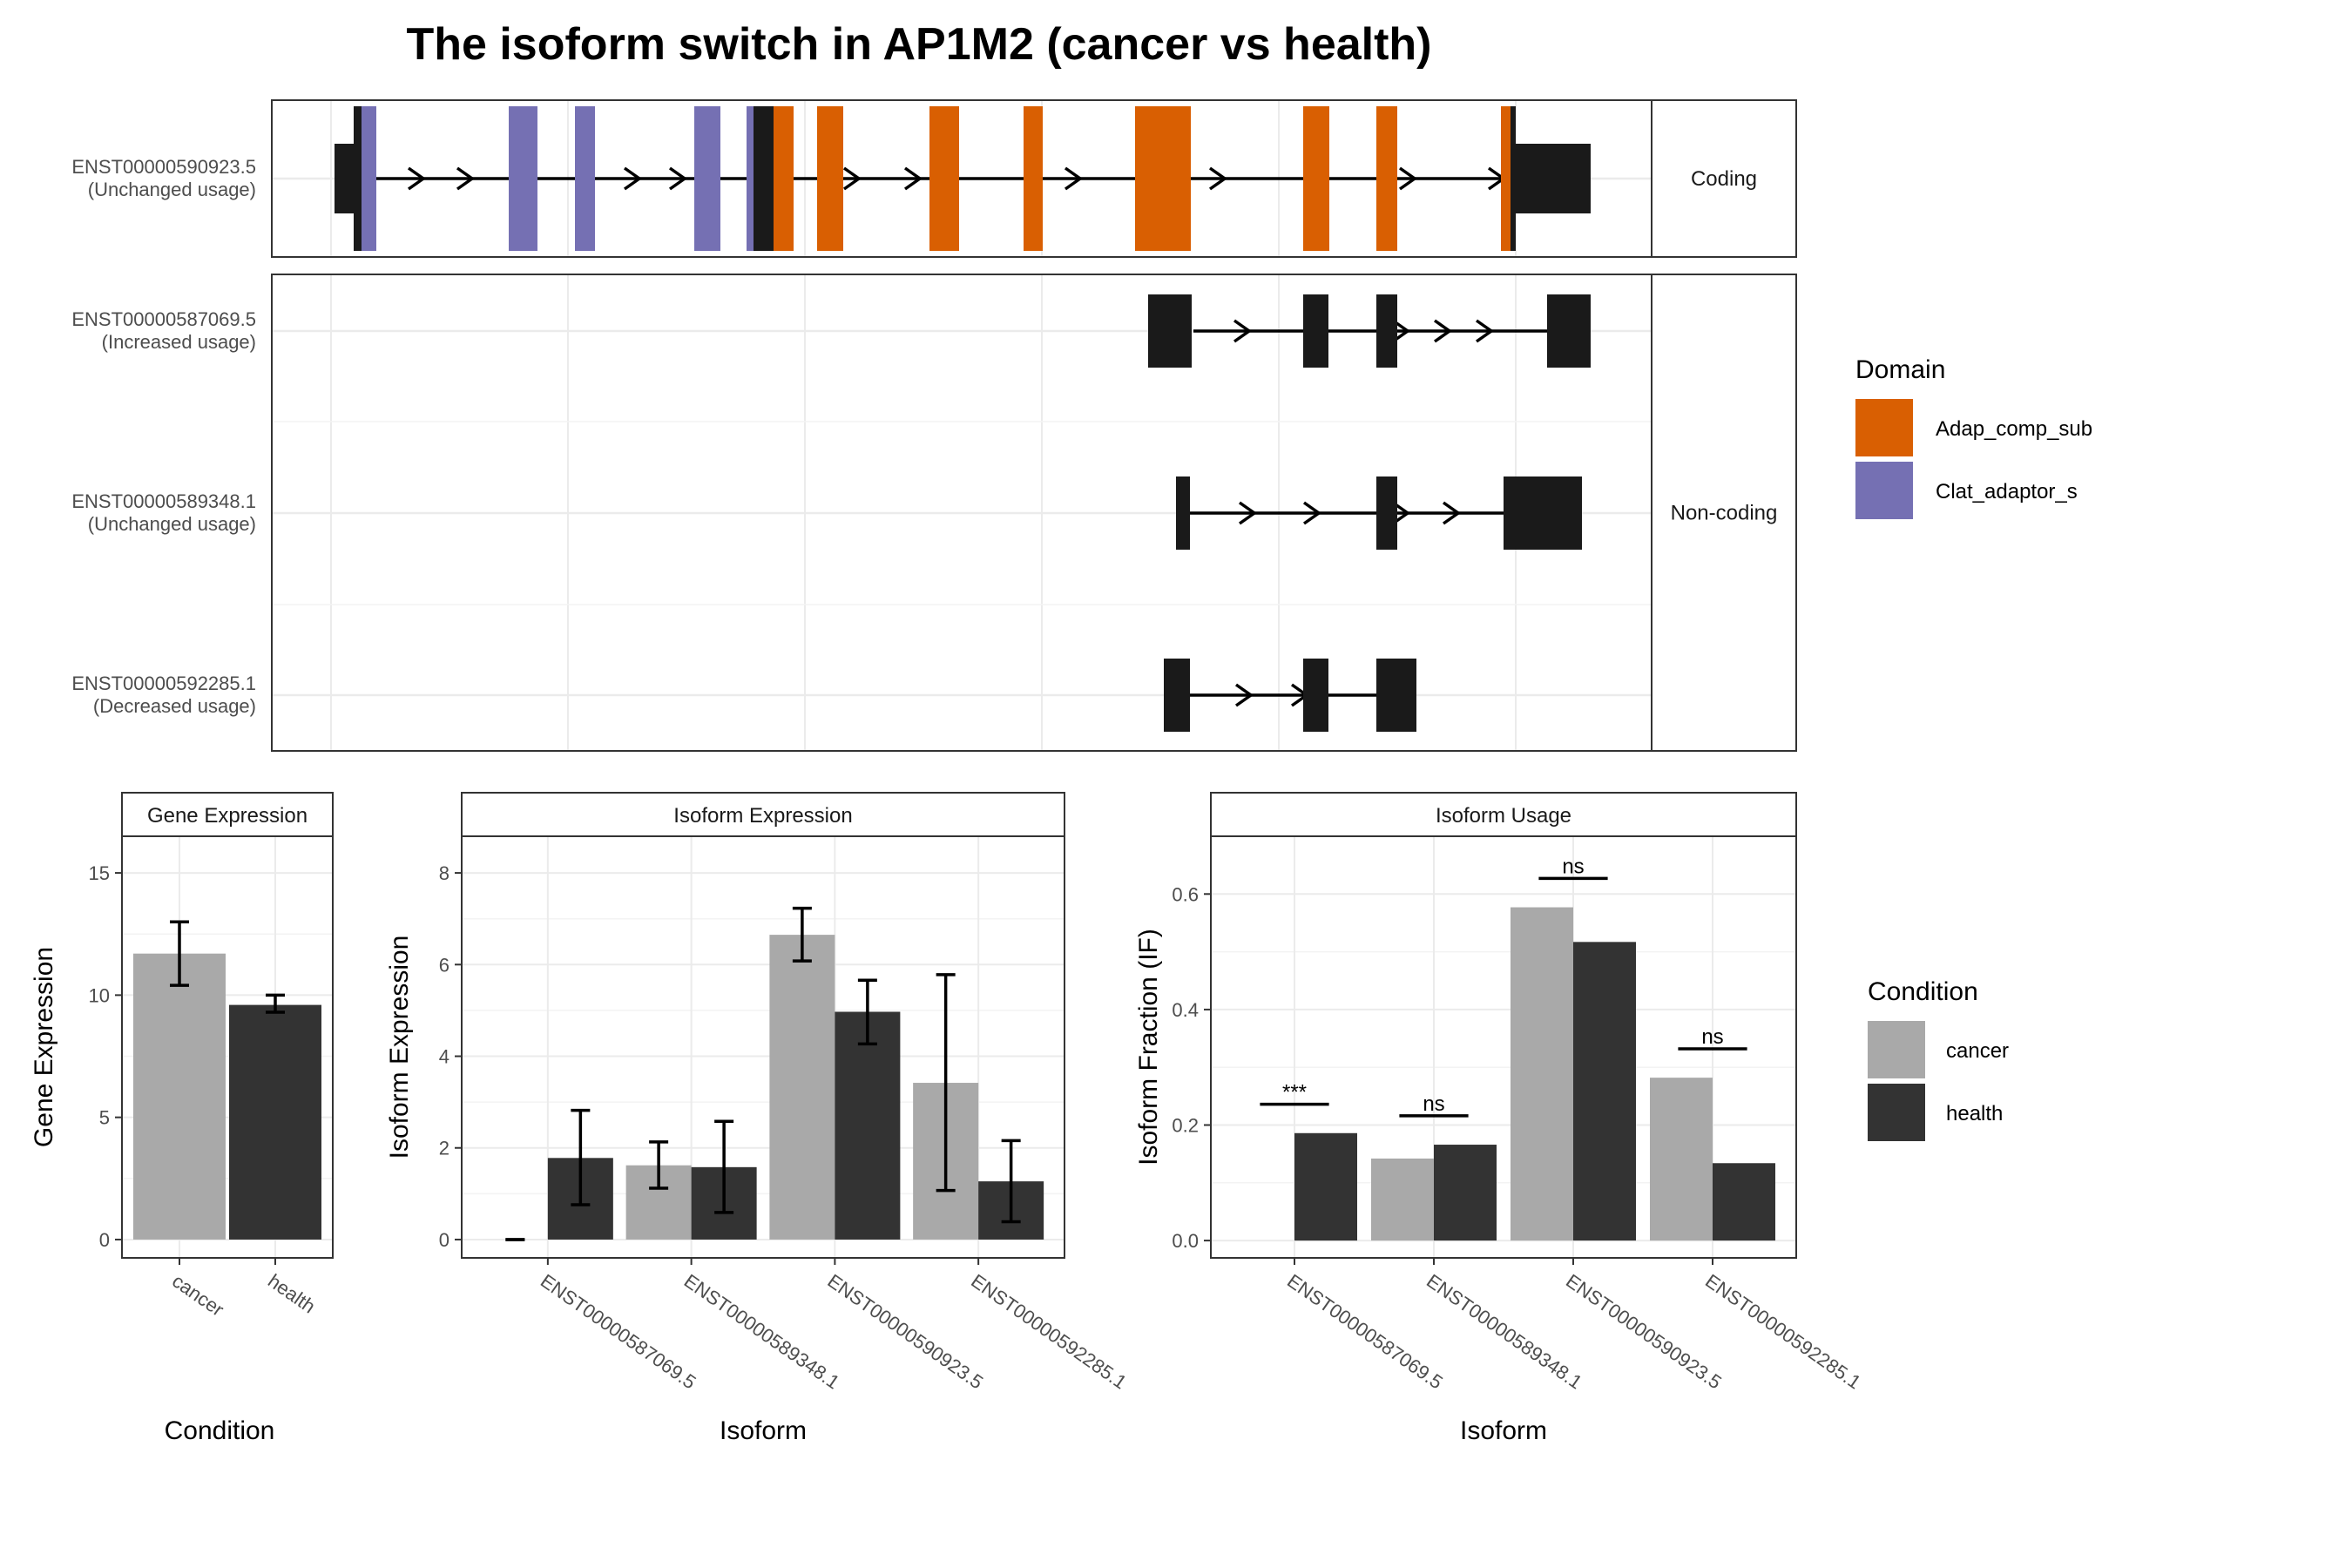  Describe the element at coordinates (1900, 369) in the screenshot. I see `domain-legend-title: Domain` at that location.